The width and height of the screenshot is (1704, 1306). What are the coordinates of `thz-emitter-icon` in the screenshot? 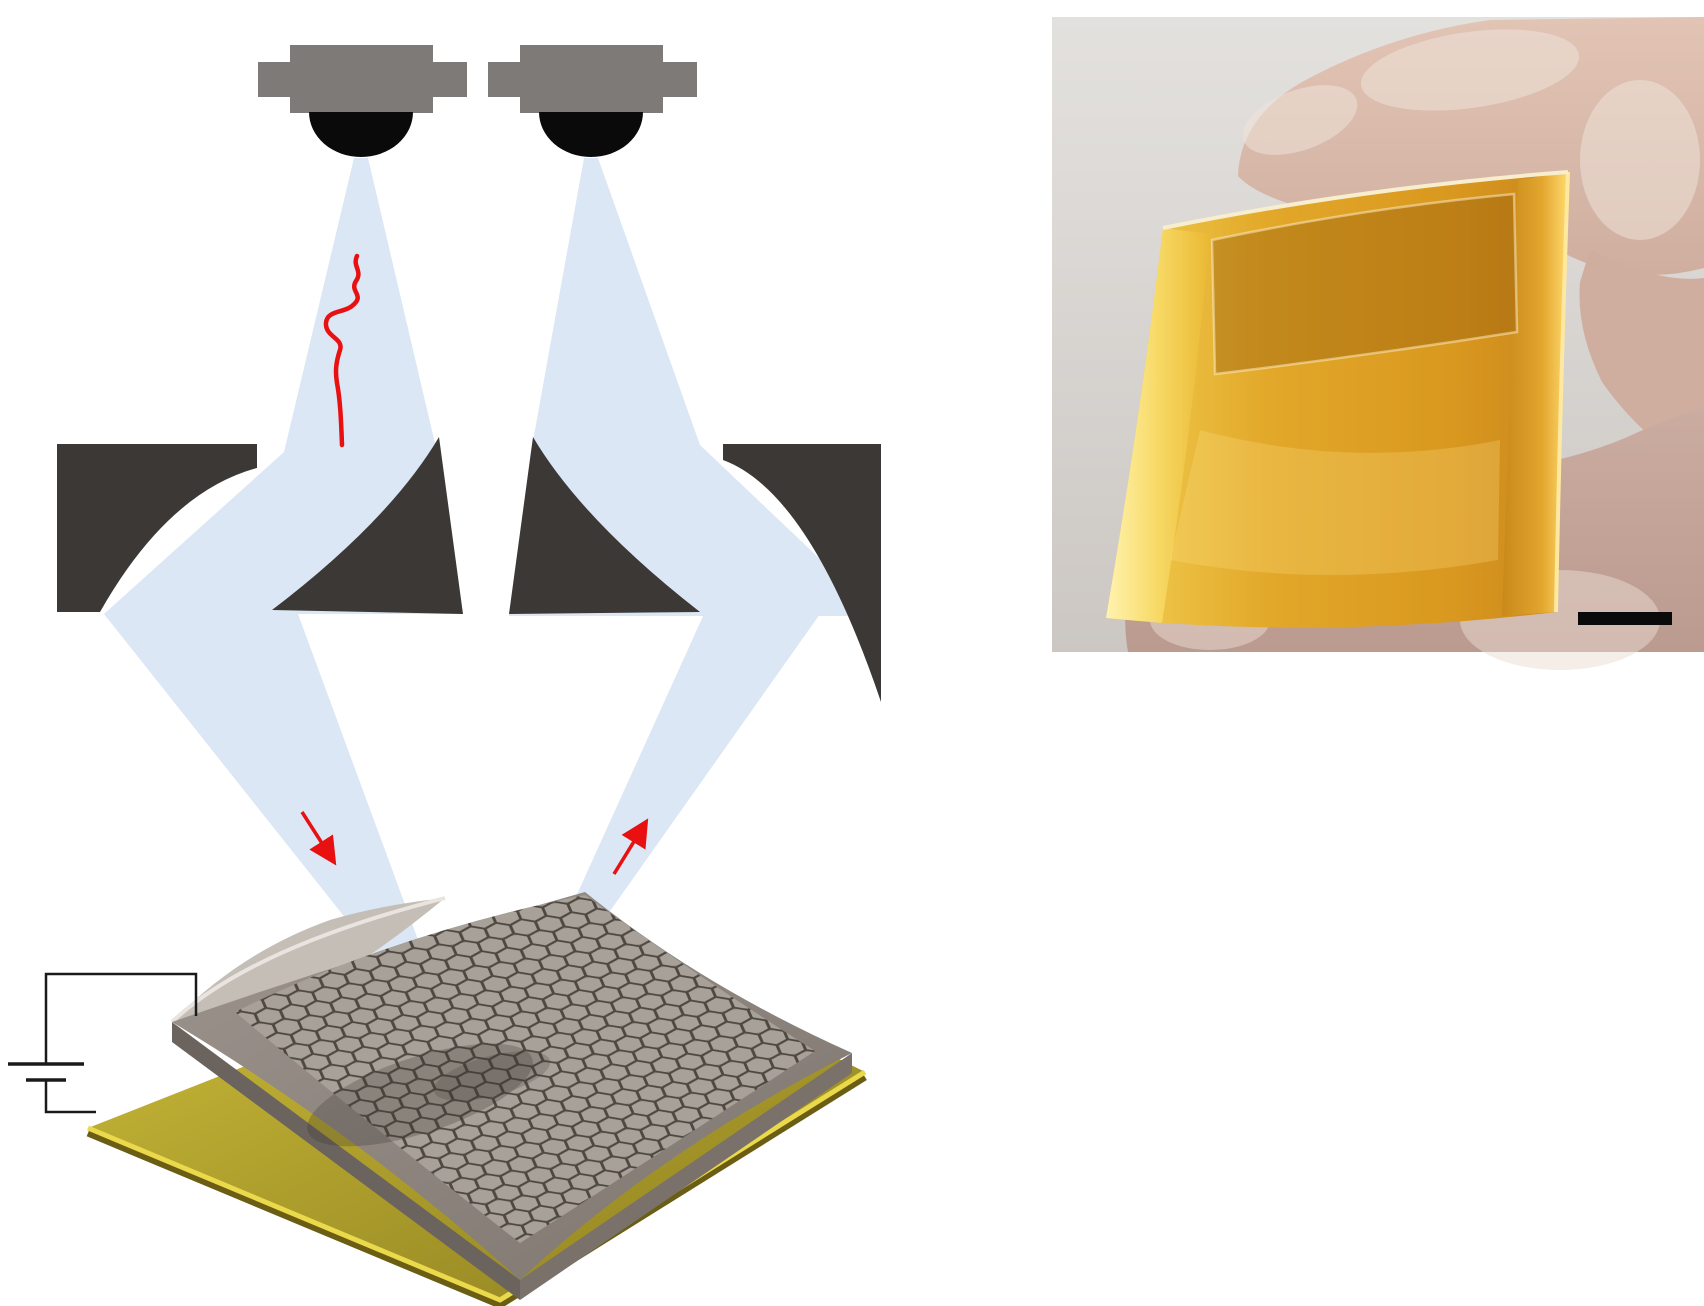 It's located at (362, 79).